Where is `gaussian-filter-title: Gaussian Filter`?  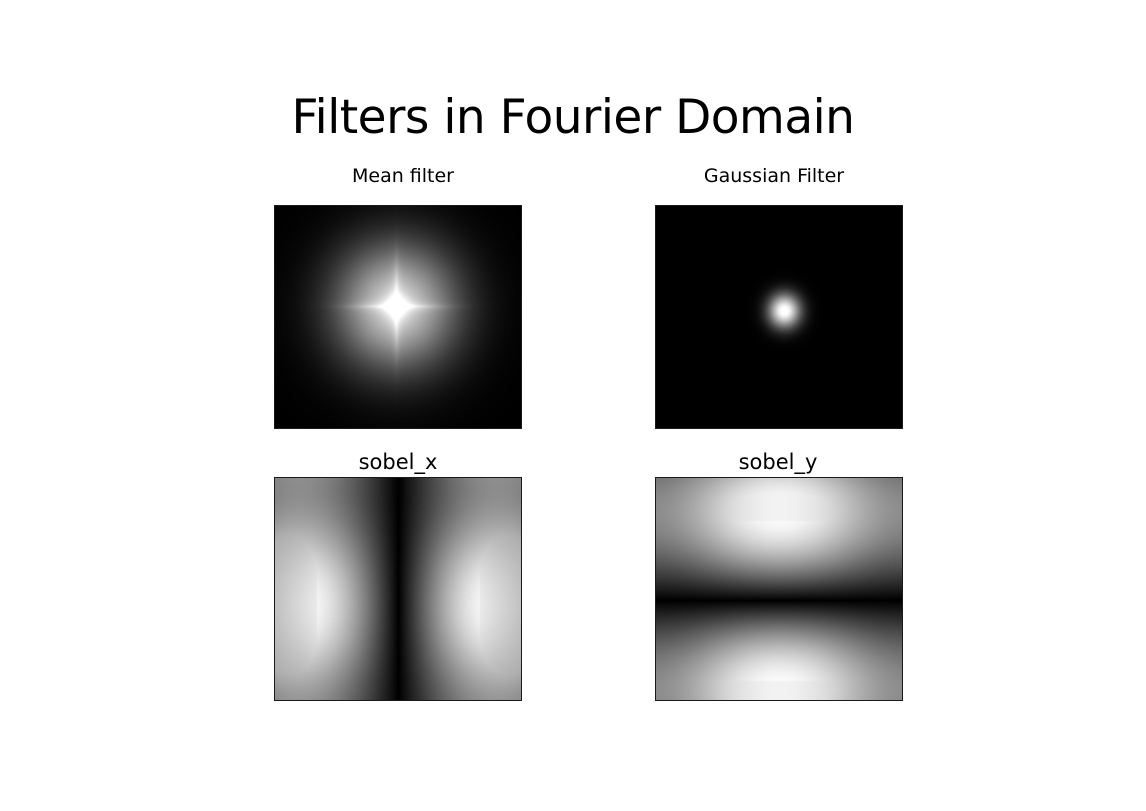 gaussian-filter-title: Gaussian Filter is located at coordinates (774, 176).